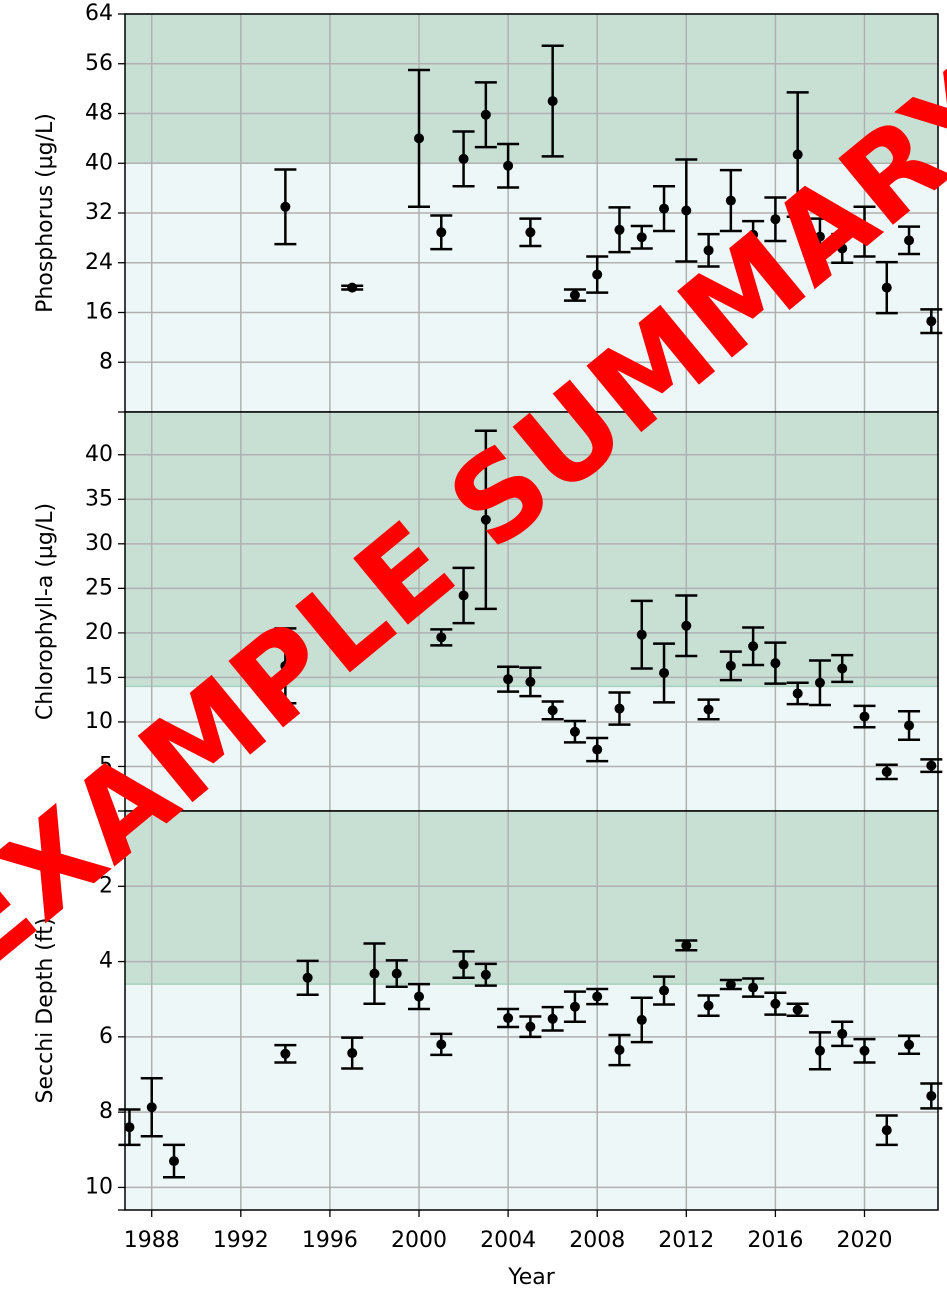 The image size is (947, 1294). I want to click on x-tick-label: 1988, so click(152, 1240).